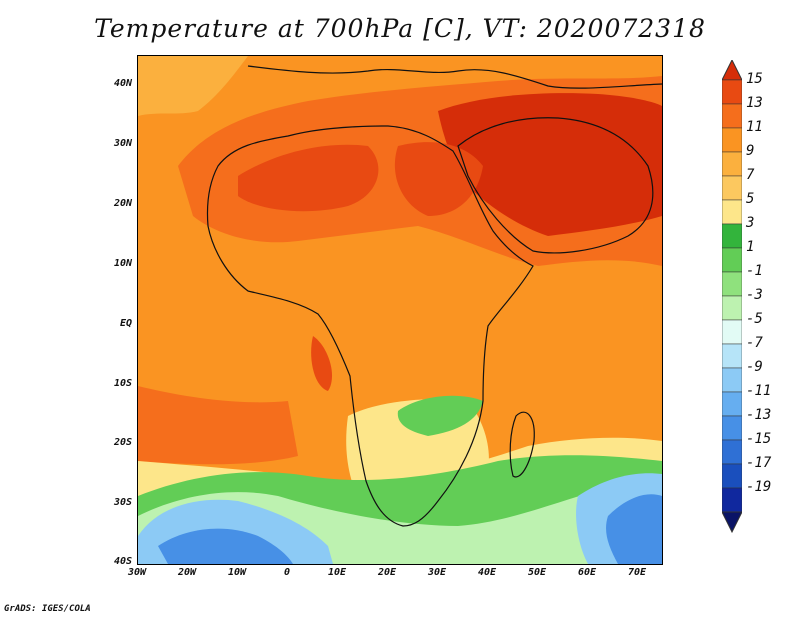  I want to click on colorbar-label: -1, so click(754, 271).